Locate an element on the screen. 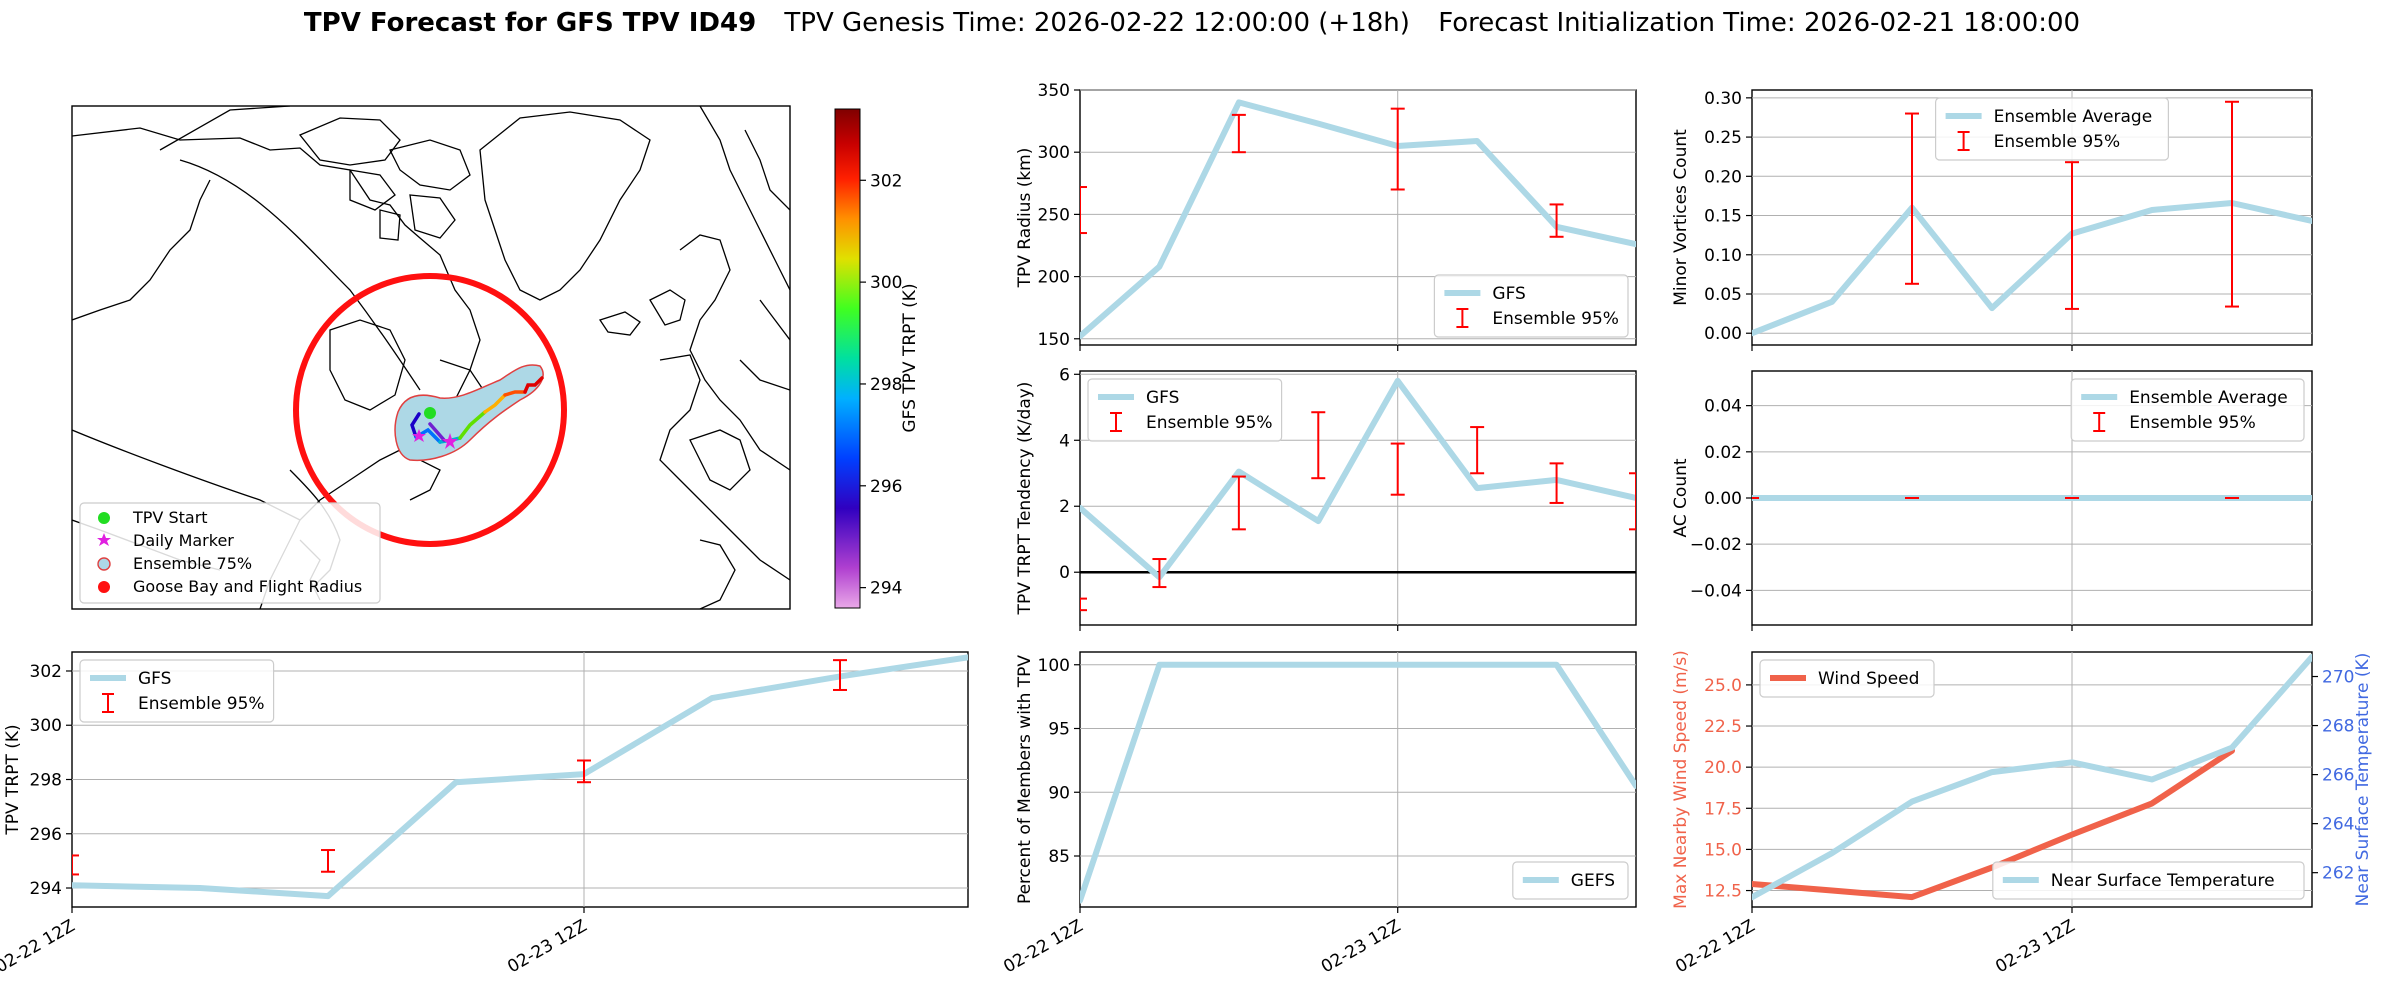 The width and height of the screenshot is (2384, 986). y2-tick-label: 262 is located at coordinates (2338, 874).